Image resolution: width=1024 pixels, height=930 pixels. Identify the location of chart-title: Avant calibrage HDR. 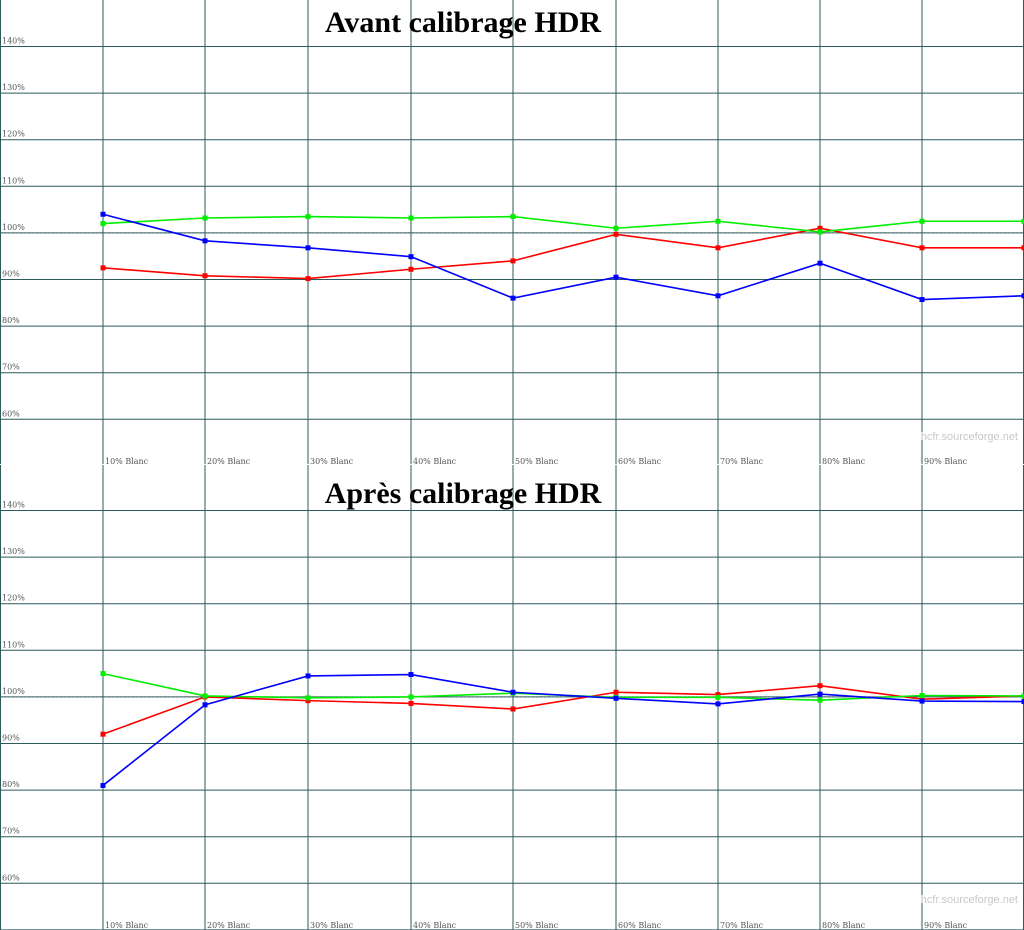
(463, 22).